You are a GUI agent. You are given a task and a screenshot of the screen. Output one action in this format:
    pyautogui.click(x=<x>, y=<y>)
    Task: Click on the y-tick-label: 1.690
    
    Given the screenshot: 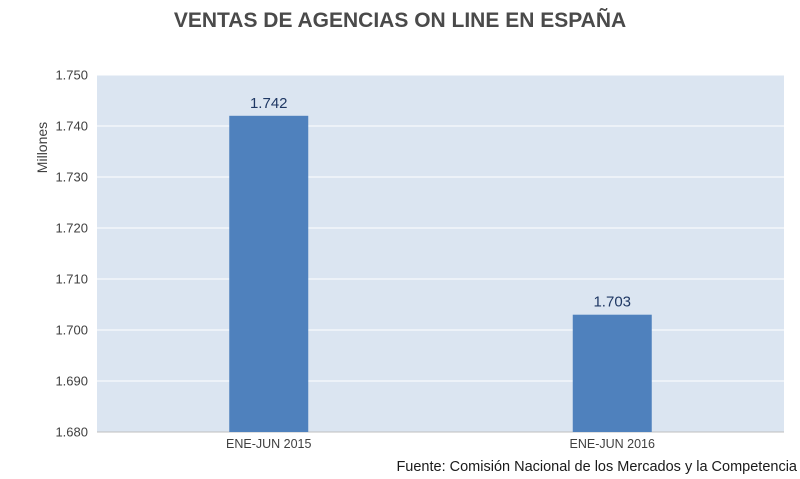 What is the action you would take?
    pyautogui.click(x=71, y=381)
    